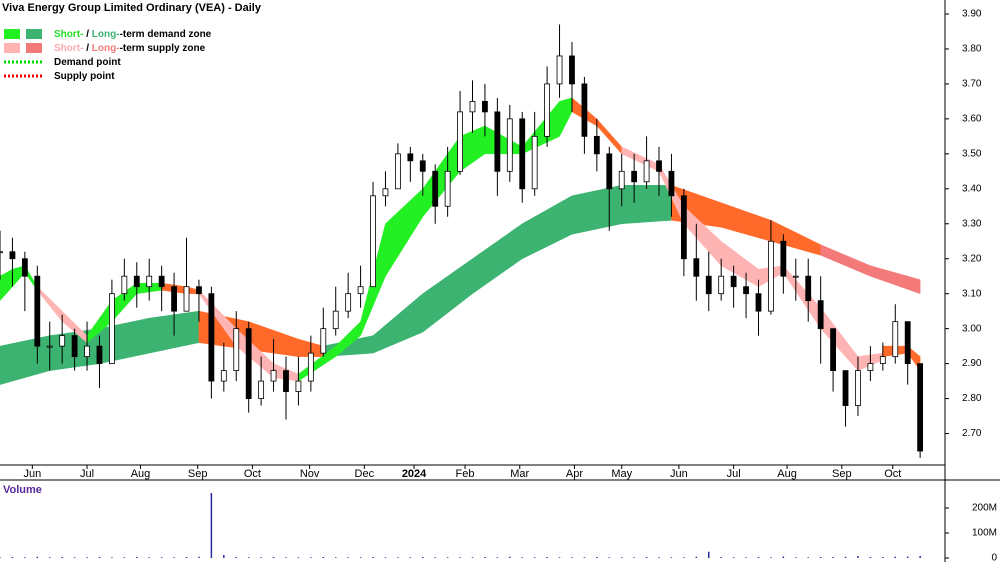 The image size is (1000, 562). What do you see at coordinates (414, 474) in the screenshot?
I see `x-tick-label: 2024` at bounding box center [414, 474].